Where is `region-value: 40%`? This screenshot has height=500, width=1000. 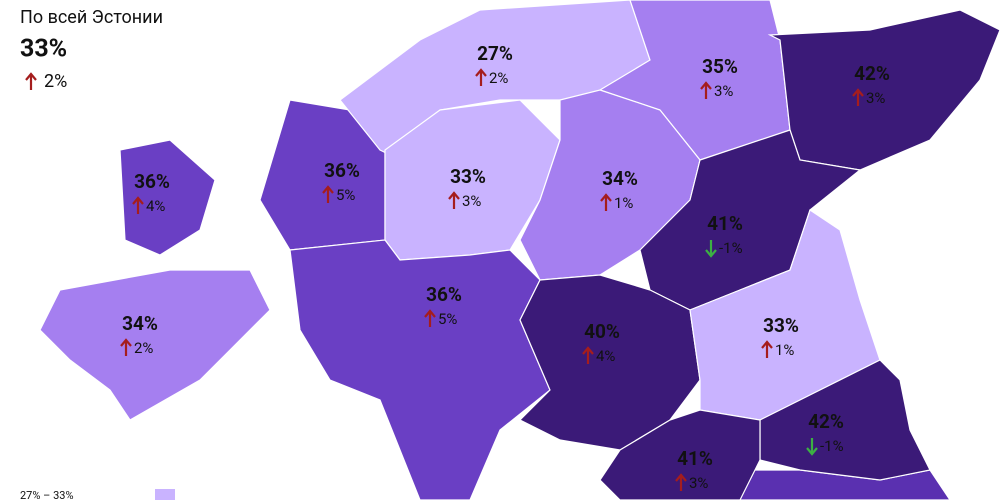
region-value: 40% is located at coordinates (602, 331).